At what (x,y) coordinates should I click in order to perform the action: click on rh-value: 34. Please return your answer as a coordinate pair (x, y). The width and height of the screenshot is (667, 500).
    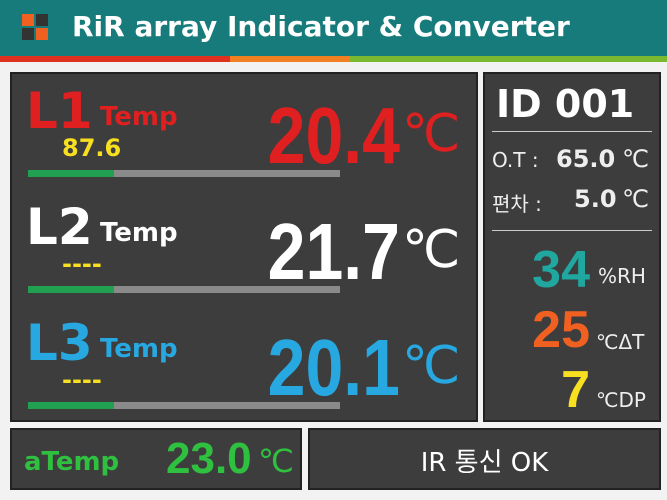
    Looking at the image, I should click on (561, 270).